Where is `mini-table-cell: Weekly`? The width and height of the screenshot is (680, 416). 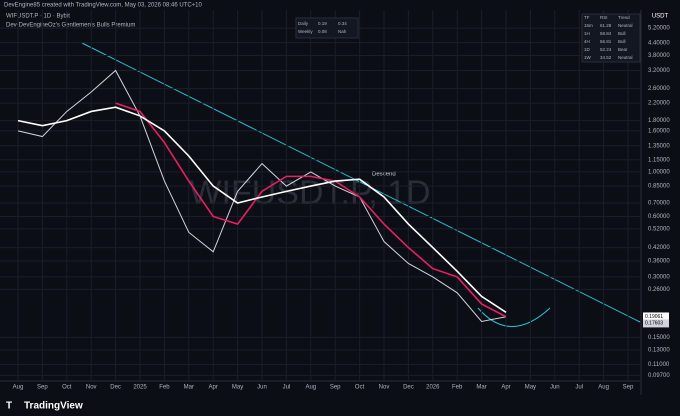 mini-table-cell: Weekly is located at coordinates (305, 31).